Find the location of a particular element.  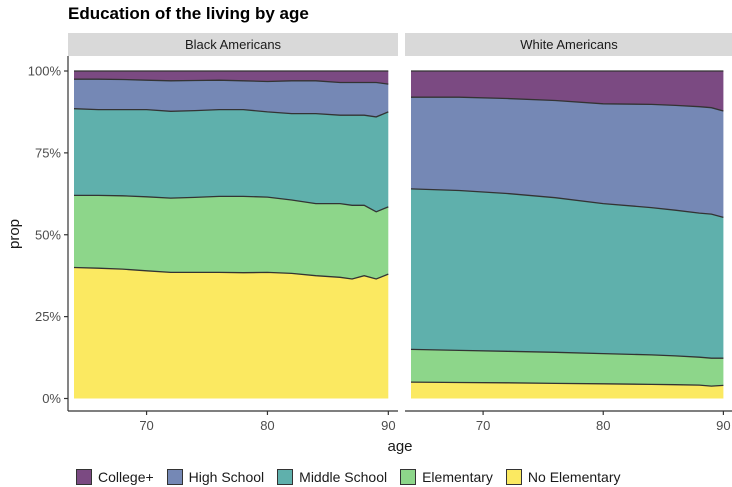

y-axis: 0% 25% 50% 75% 100% is located at coordinates (48, 233).